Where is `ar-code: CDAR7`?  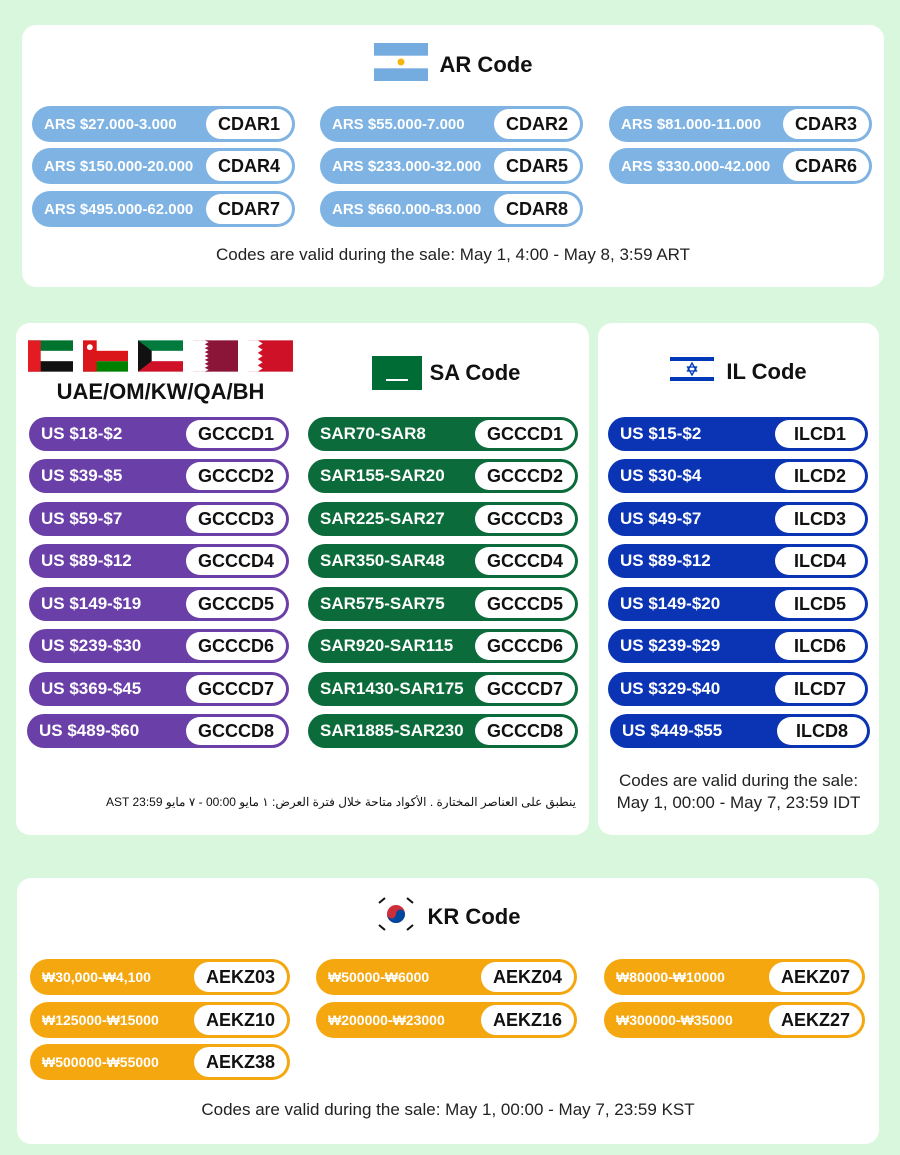 ar-code: CDAR7 is located at coordinates (248, 209).